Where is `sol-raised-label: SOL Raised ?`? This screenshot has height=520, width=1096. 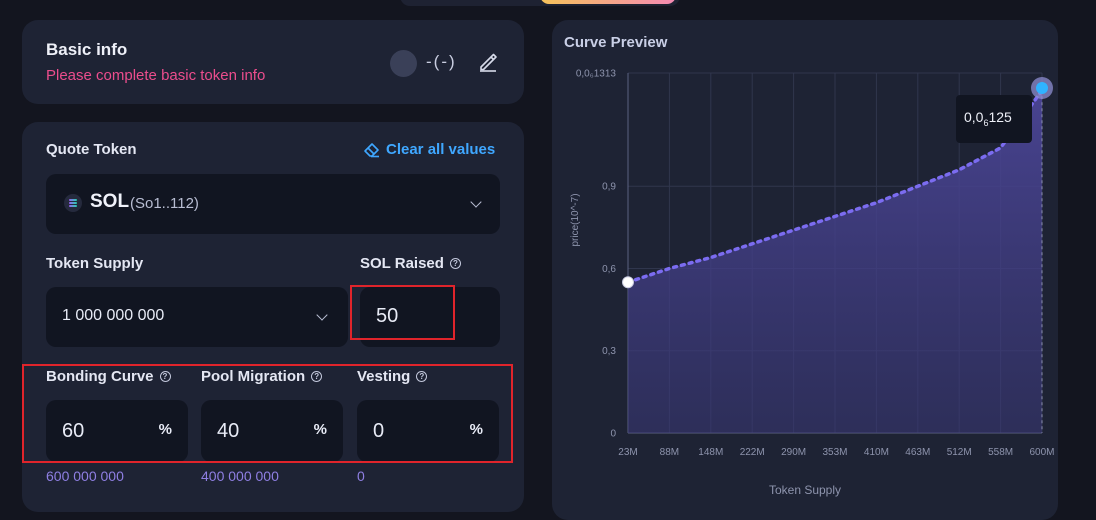
sol-raised-label: SOL Raised ? is located at coordinates (410, 263).